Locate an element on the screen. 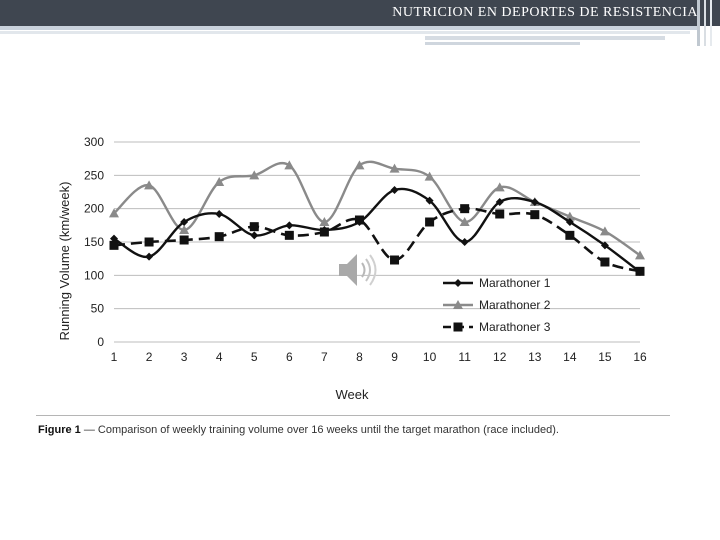 The width and height of the screenshot is (720, 540). x-tick-label: 9 is located at coordinates (394, 357).